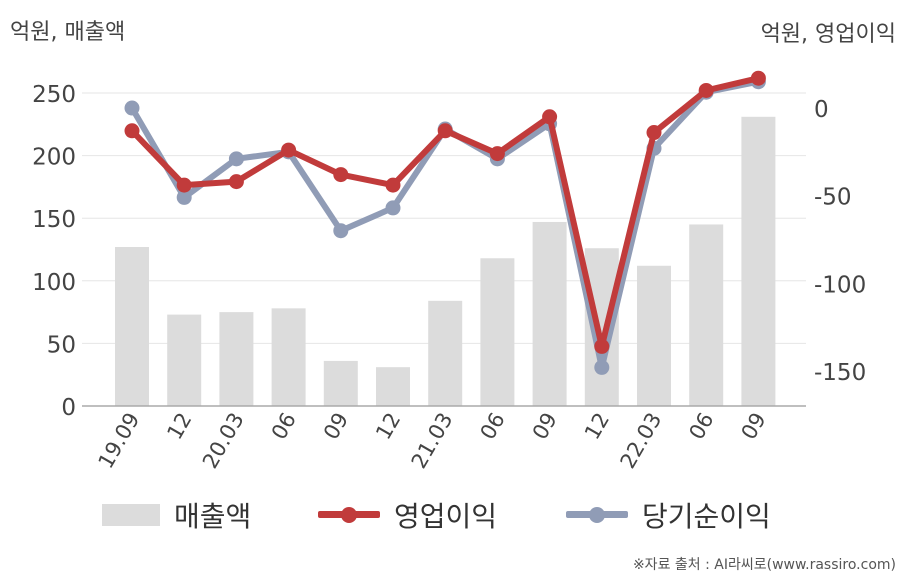 The height and width of the screenshot is (580, 908). What do you see at coordinates (840, 373) in the screenshot?
I see `right-tick-label: -150` at bounding box center [840, 373].